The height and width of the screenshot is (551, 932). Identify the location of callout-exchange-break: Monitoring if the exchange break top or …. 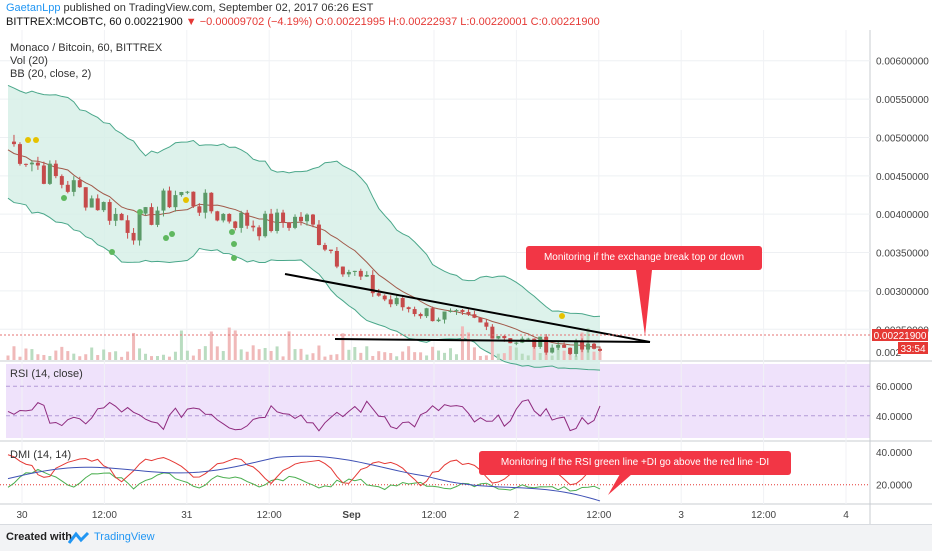
(644, 258).